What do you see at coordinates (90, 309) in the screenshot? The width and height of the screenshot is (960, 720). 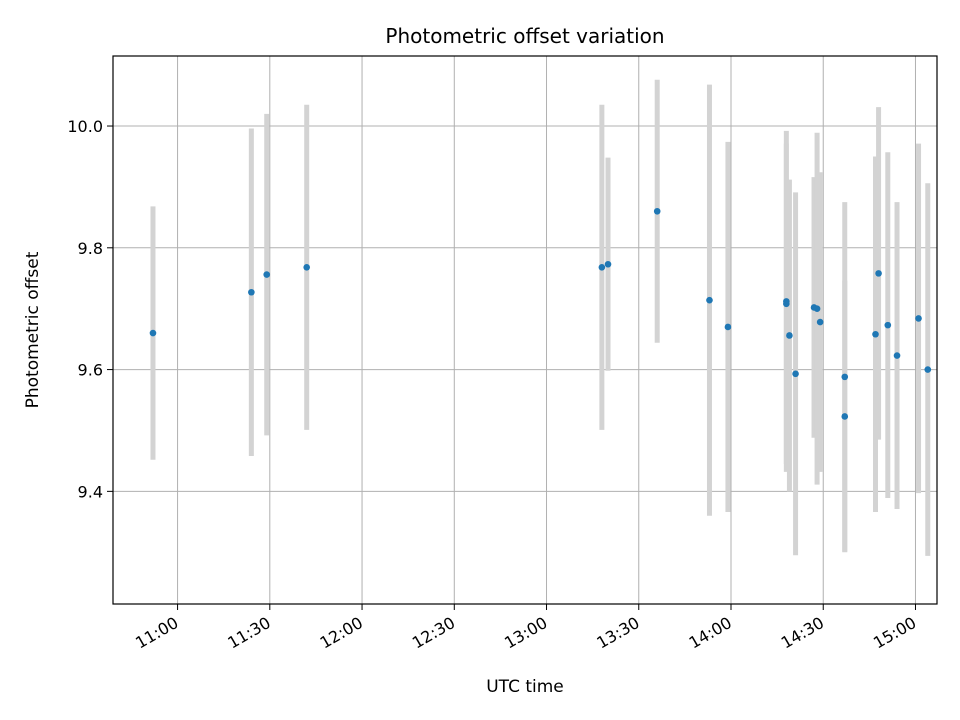 I see `y-axis: 9.4 9.6 9.8 10.0` at bounding box center [90, 309].